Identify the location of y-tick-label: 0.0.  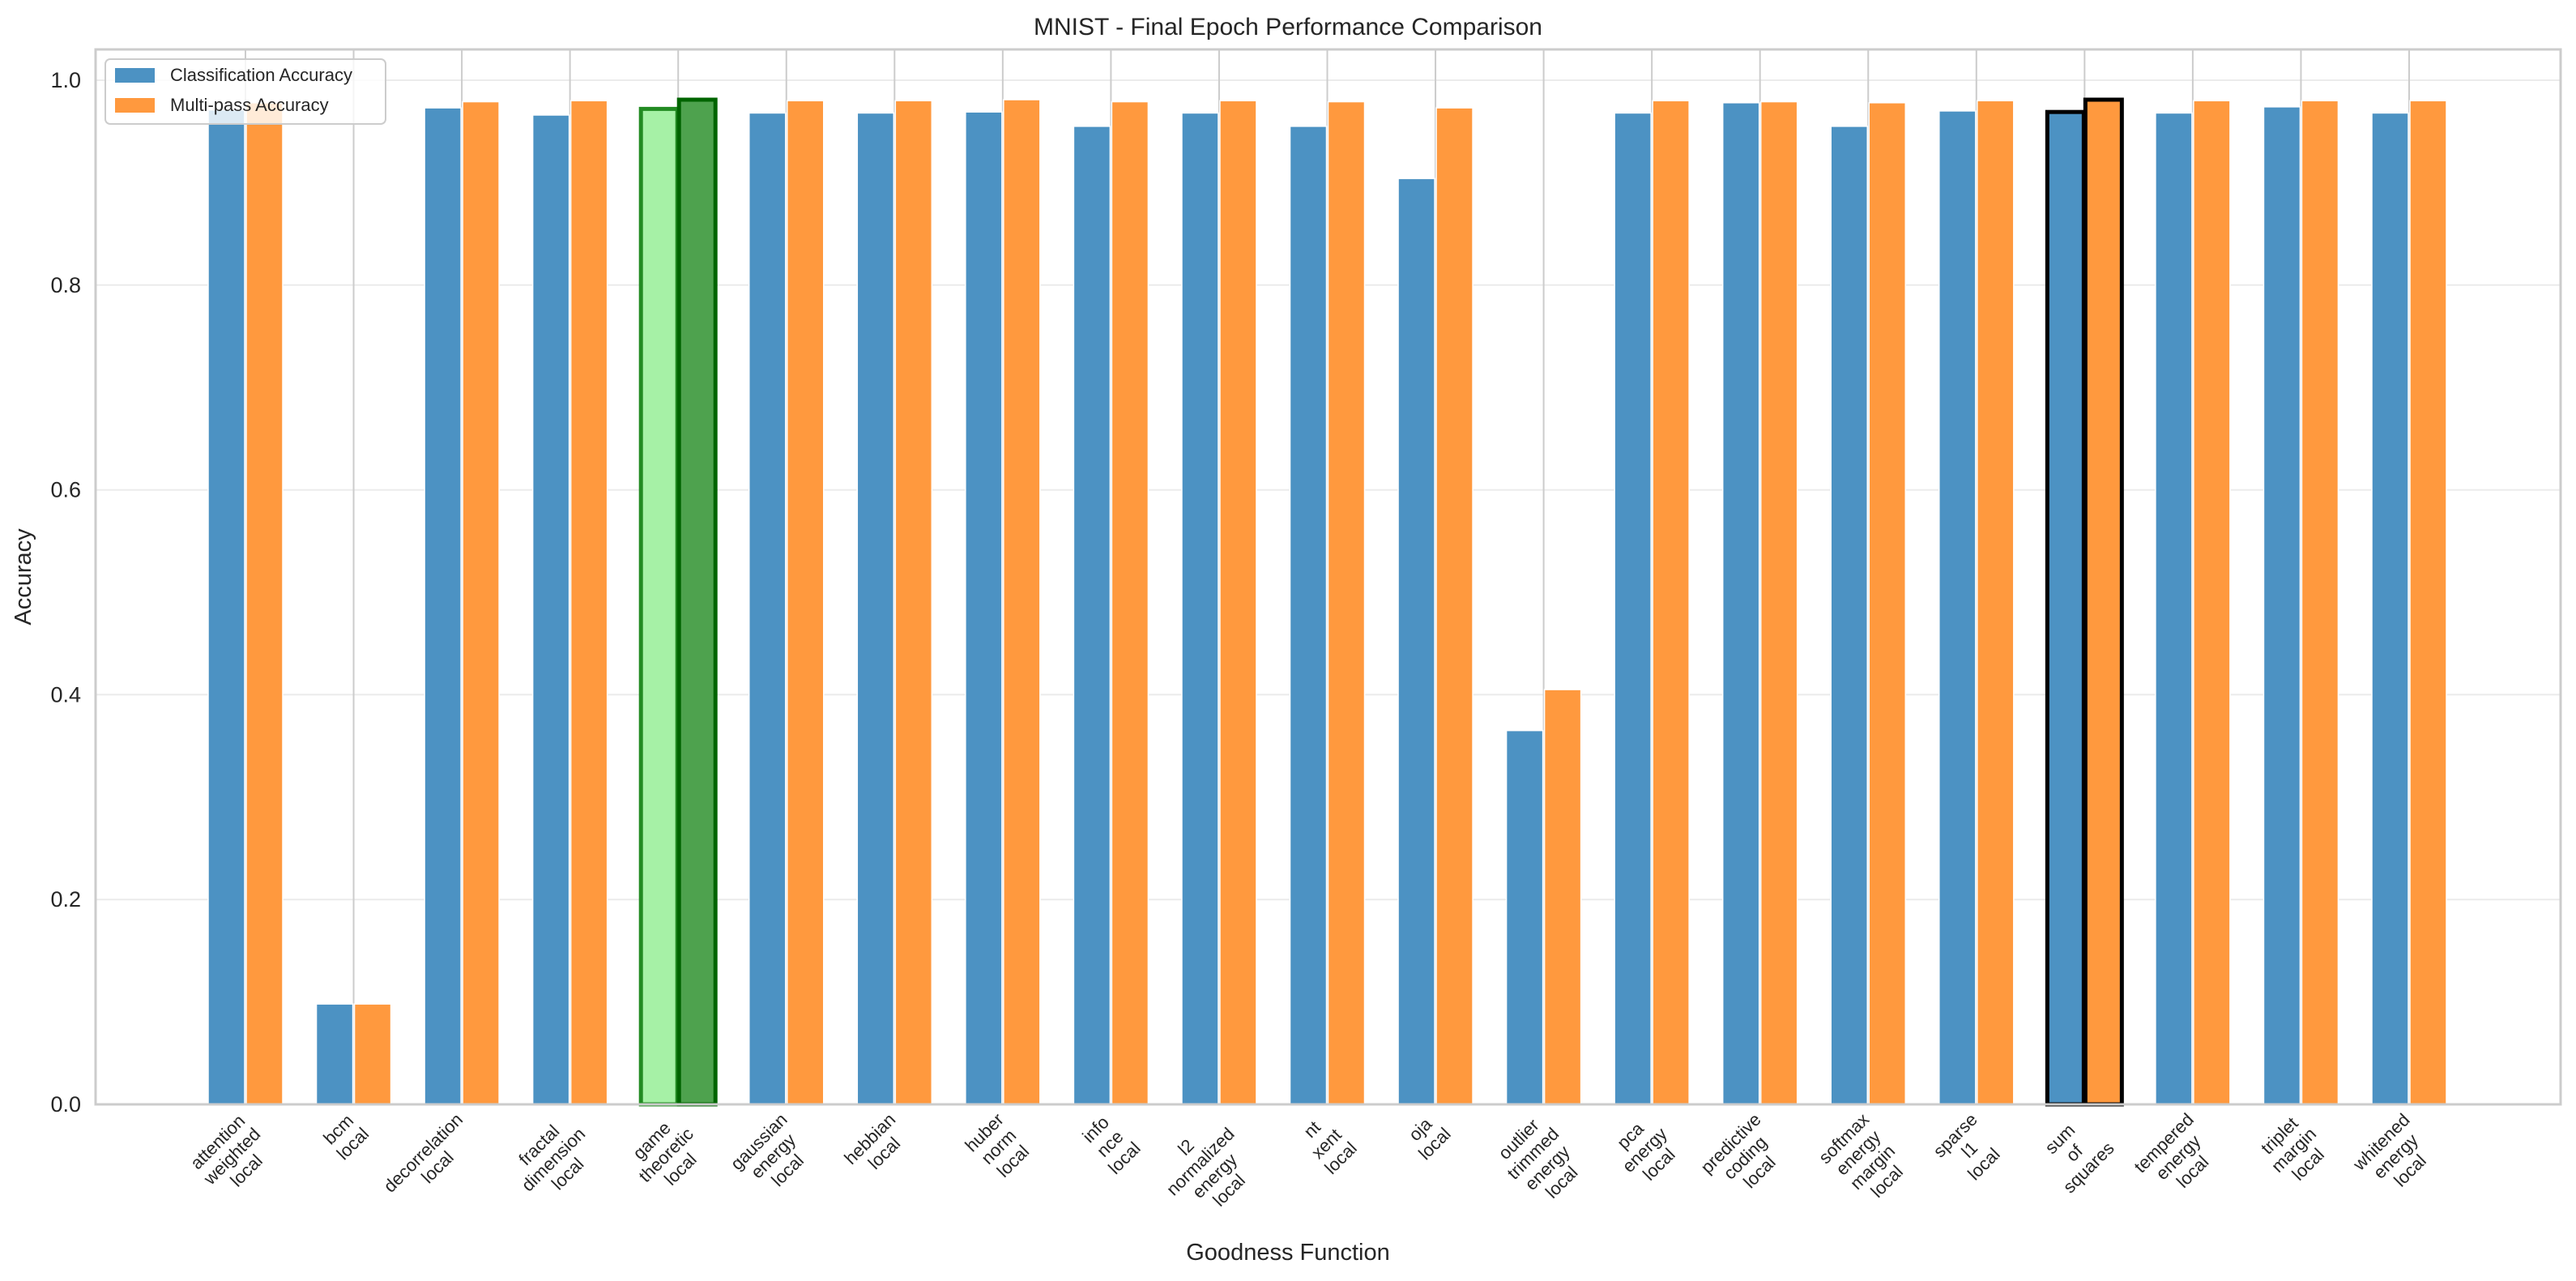
(65, 1104).